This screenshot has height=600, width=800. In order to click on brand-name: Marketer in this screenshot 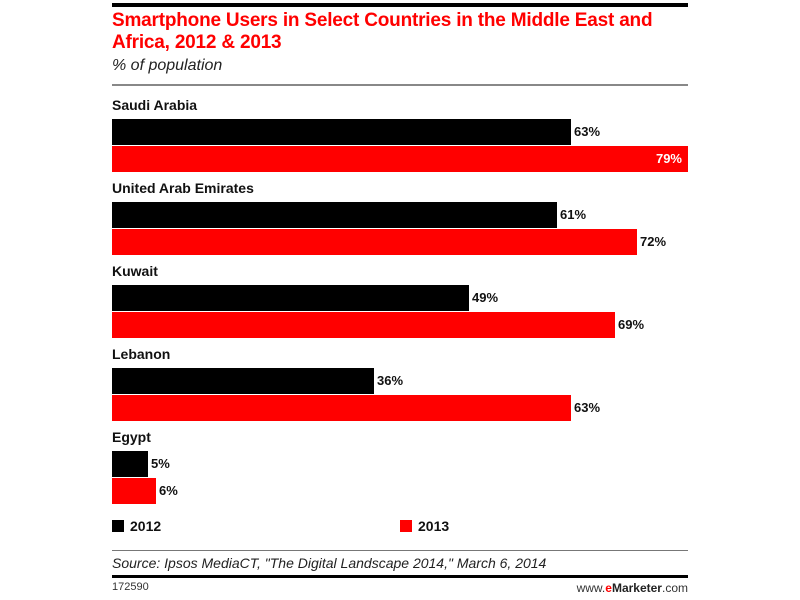, I will do `click(636, 588)`.